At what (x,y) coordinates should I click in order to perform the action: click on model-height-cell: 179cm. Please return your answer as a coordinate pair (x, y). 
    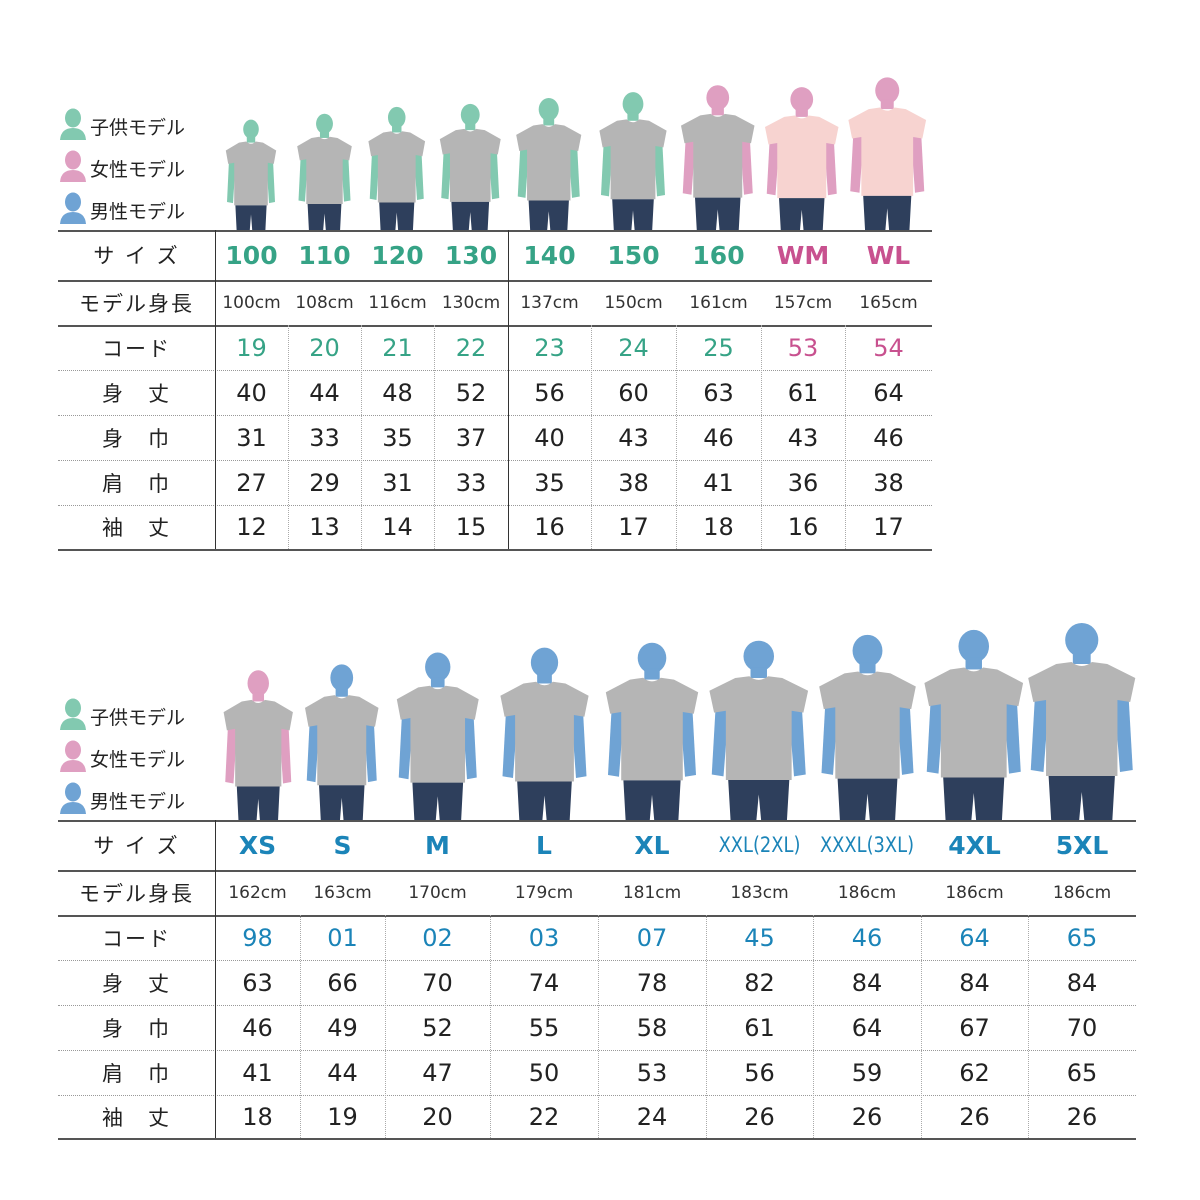
    Looking at the image, I should click on (544, 892).